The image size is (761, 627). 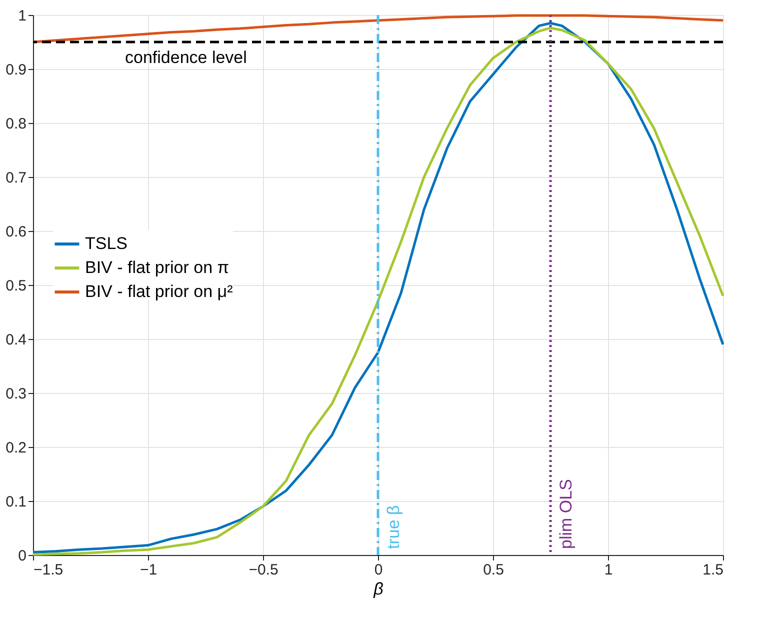 I want to click on x-tick-label: −0.5, so click(x=263, y=570).